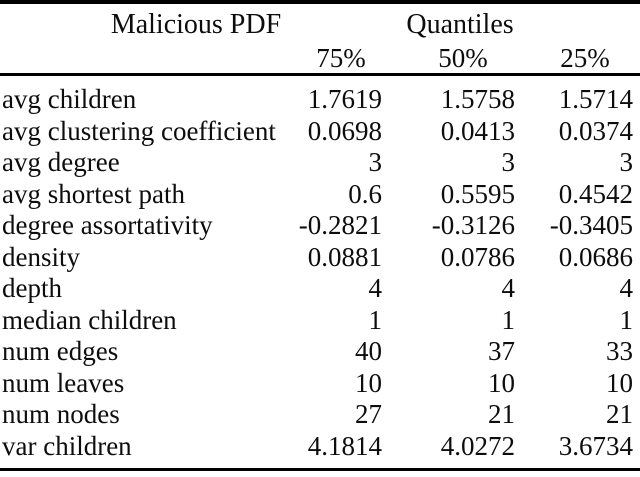 The image size is (640, 477). Describe the element at coordinates (32, 288) in the screenshot. I see `row-label: depth` at that location.